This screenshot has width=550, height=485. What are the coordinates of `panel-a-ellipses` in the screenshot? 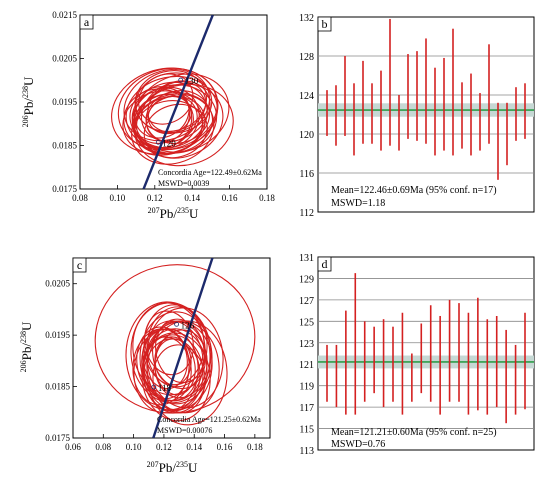 It's located at (172, 117).